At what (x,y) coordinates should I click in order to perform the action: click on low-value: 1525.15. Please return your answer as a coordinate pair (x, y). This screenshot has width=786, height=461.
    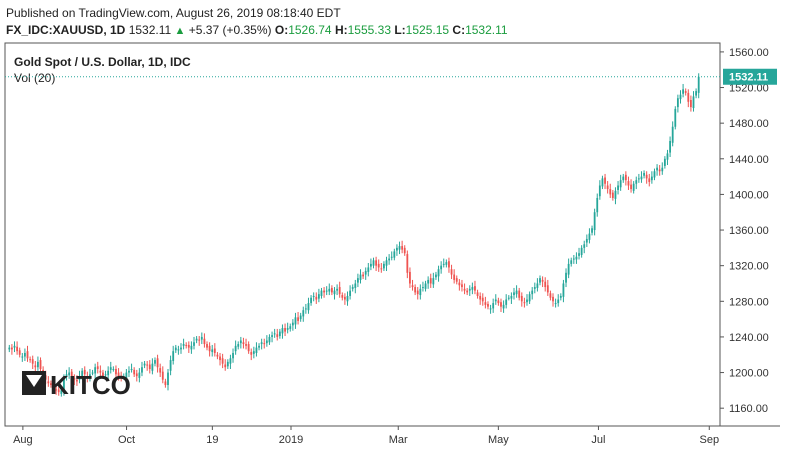
    Looking at the image, I should click on (427, 30).